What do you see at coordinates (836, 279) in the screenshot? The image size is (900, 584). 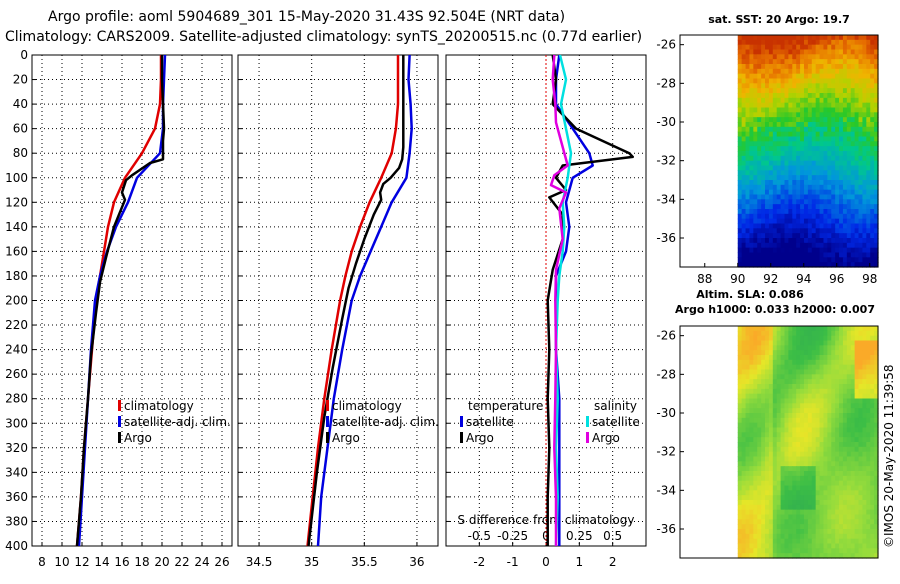 I see `lon-tick-label: 96` at bounding box center [836, 279].